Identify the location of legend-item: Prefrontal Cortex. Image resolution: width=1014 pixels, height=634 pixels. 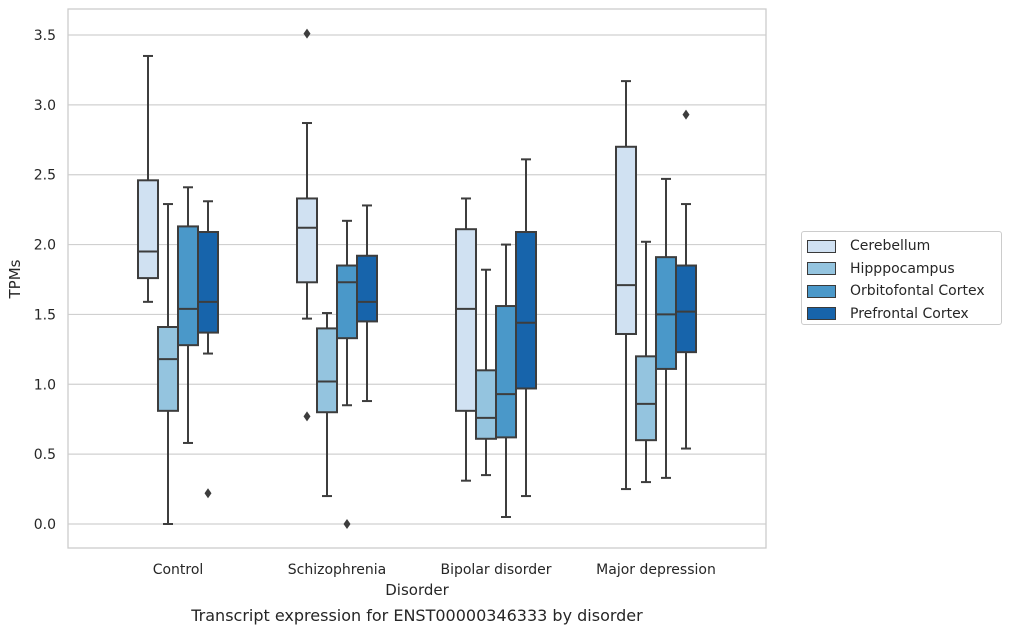
(901, 314).